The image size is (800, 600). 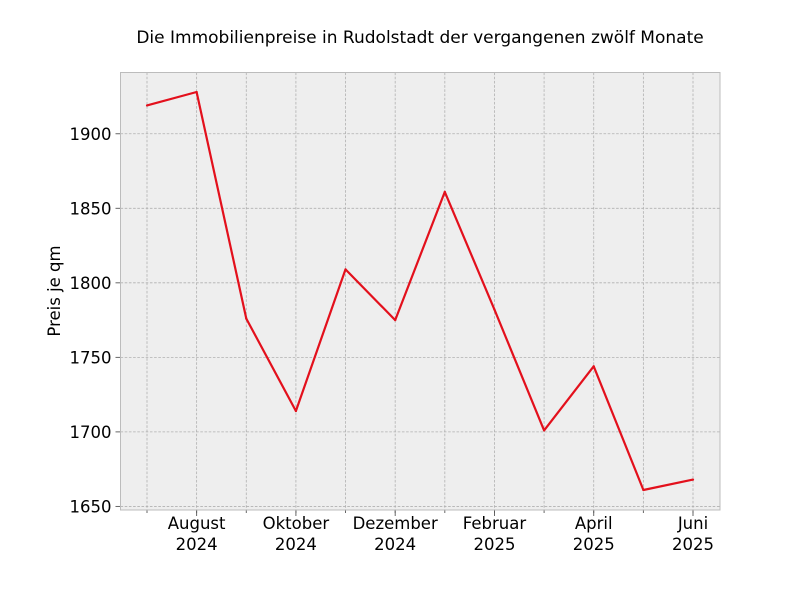 What do you see at coordinates (395, 523) in the screenshot?
I see `x-tick-label-month: Dezember` at bounding box center [395, 523].